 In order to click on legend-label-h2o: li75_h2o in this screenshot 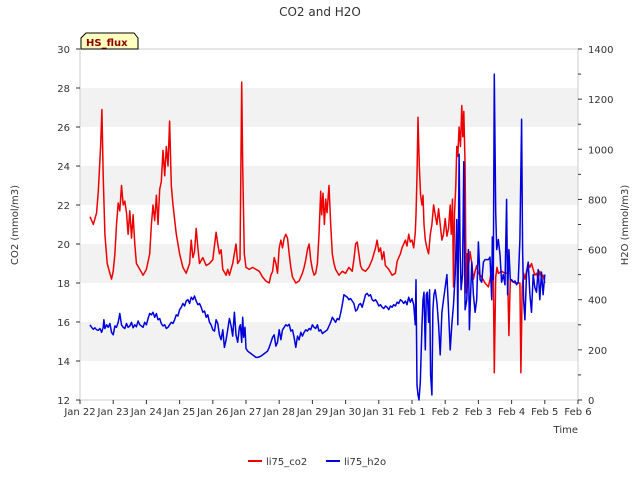, I will do `click(365, 462)`.